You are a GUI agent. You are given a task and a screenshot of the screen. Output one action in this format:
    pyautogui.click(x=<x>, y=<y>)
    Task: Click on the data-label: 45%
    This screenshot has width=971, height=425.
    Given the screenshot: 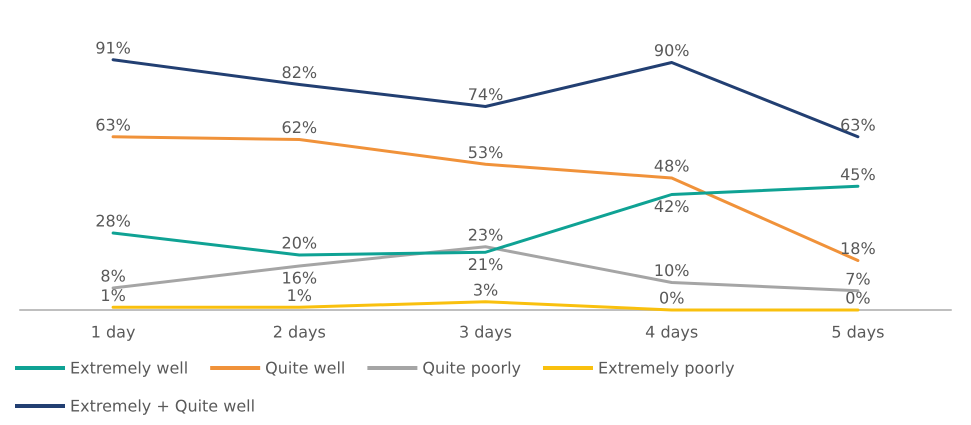 What is the action you would take?
    pyautogui.click(x=858, y=174)
    